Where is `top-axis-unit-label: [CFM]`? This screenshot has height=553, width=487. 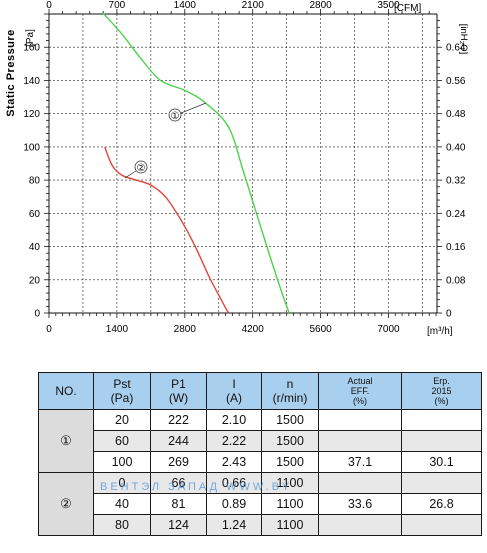 top-axis-unit-label: [CFM] is located at coordinates (407, 8).